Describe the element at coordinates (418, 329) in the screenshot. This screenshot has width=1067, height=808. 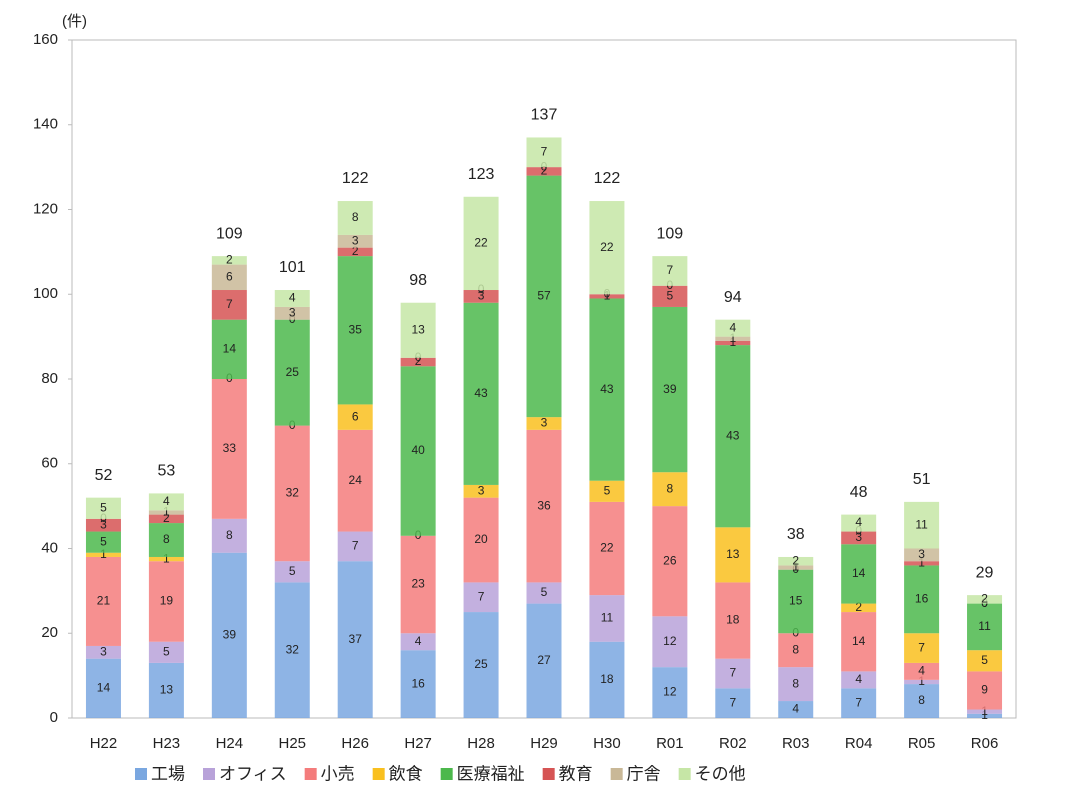
I see `segment-label: 13` at that location.